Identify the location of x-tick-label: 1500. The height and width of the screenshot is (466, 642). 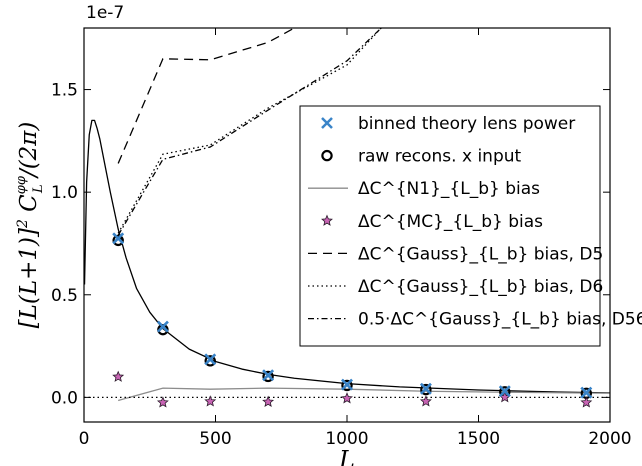
(478, 439).